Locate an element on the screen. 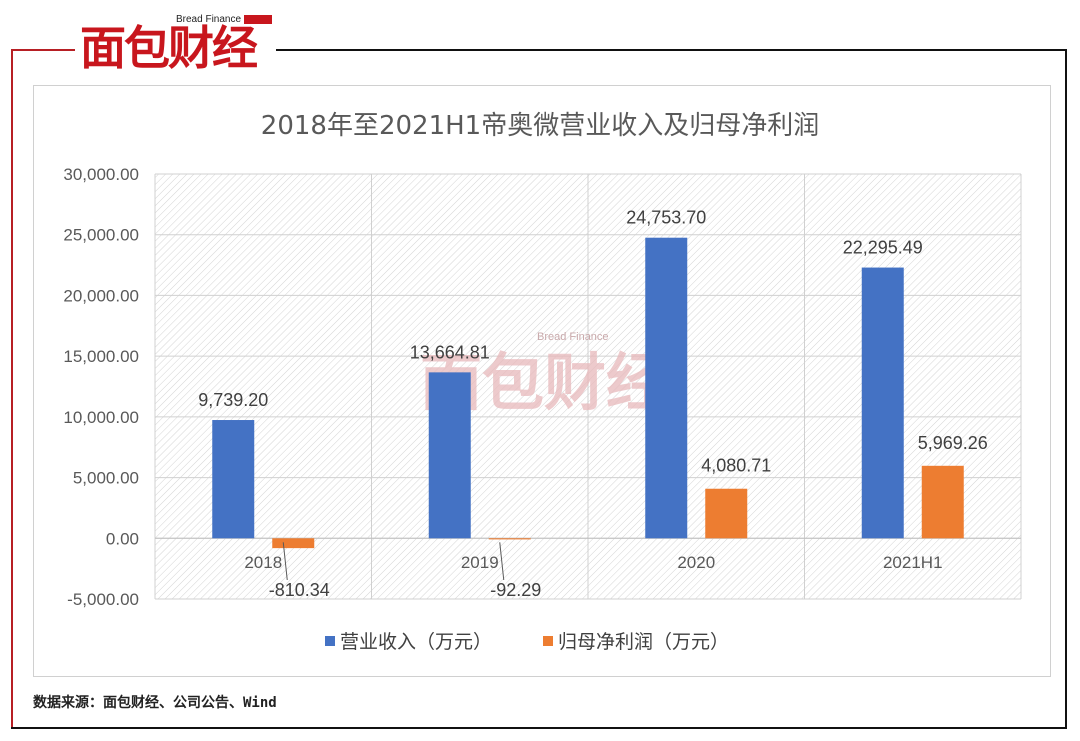  chart-title: 2018年至2021H1帝奥微营业收入及归母净利润 is located at coordinates (540, 126).